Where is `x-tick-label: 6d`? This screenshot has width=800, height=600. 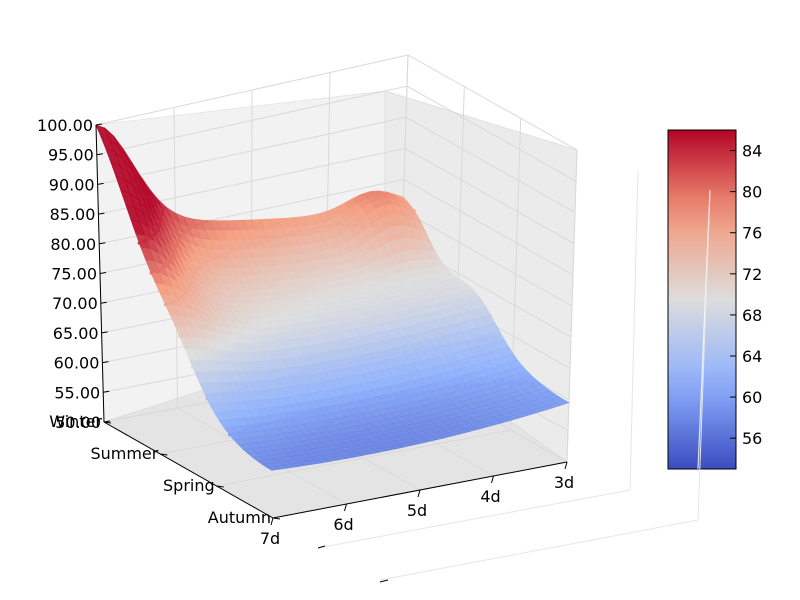
x-tick-label: 6d is located at coordinates (343, 524).